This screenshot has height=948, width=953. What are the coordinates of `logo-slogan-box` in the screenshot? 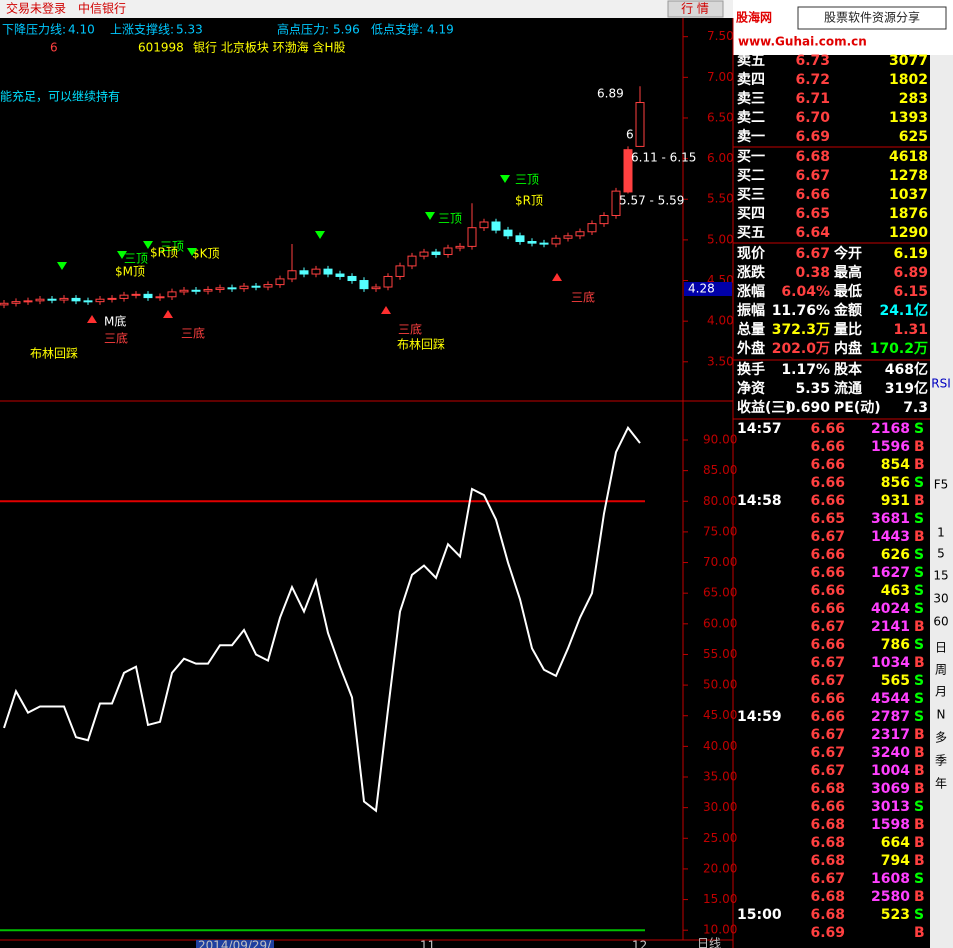 It's located at (872, 18).